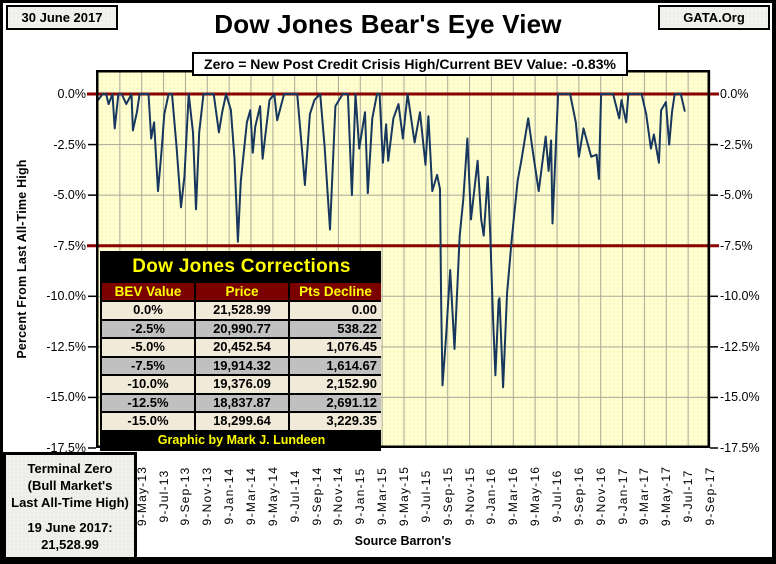 This screenshot has height=564, width=776. Describe the element at coordinates (66, 397) in the screenshot. I see `y-axis-label-left: -15.0%` at that location.